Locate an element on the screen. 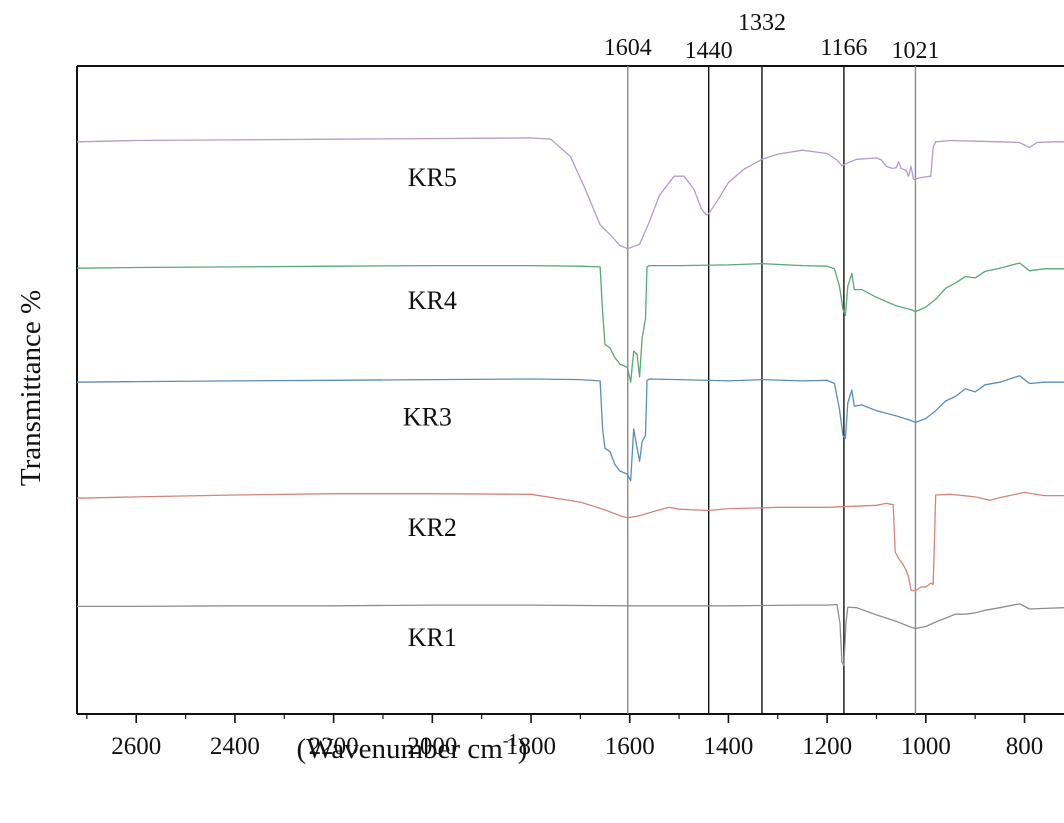 The height and width of the screenshot is (823, 1064). series-line-kr3 is located at coordinates (570, 428).